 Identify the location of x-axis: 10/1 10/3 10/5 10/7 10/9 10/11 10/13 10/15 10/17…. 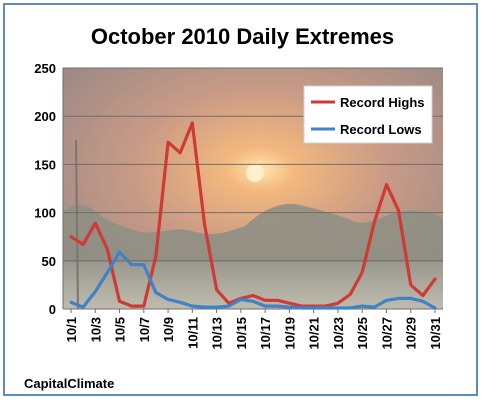
(253, 329).